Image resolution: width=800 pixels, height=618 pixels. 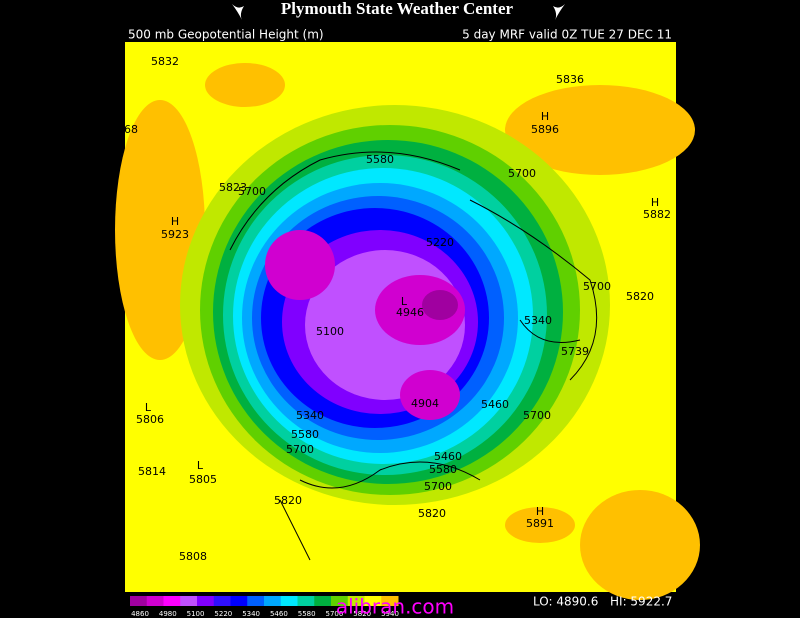 I want to click on colorbar-tick-label: 5460, so click(x=279, y=614).